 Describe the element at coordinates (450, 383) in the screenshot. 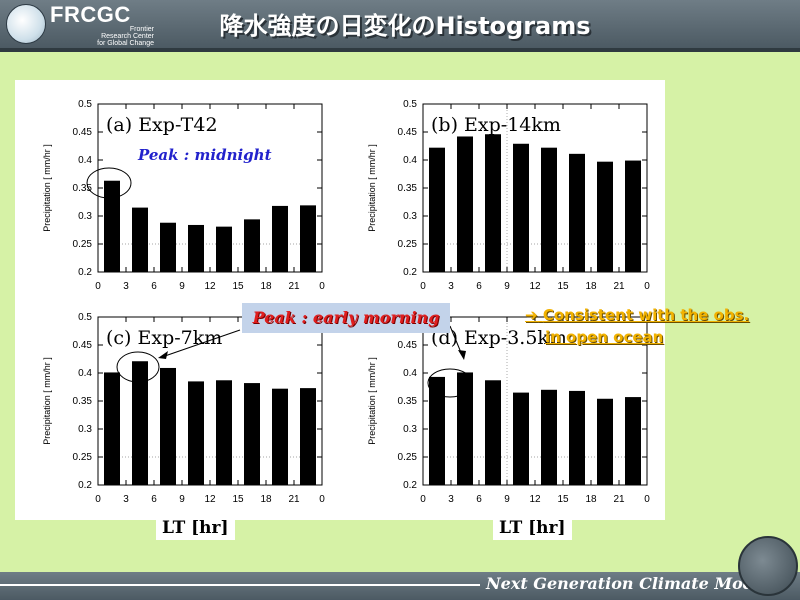

I see `peak-circle-d` at that location.